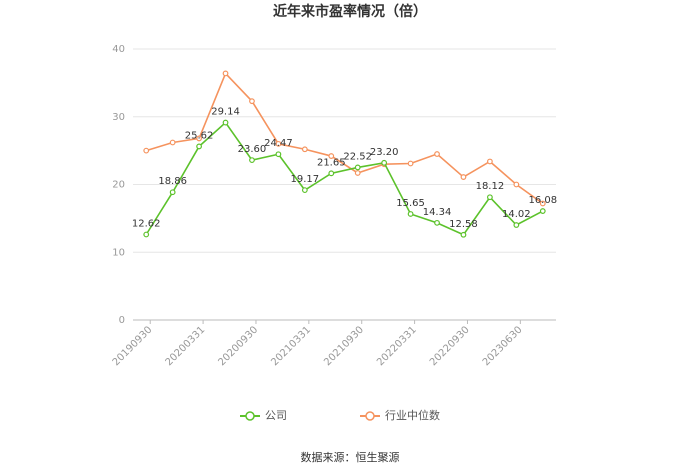 This screenshot has width=700, height=474. What do you see at coordinates (490, 186) in the screenshot?
I see `data-label: 18.12` at bounding box center [490, 186].